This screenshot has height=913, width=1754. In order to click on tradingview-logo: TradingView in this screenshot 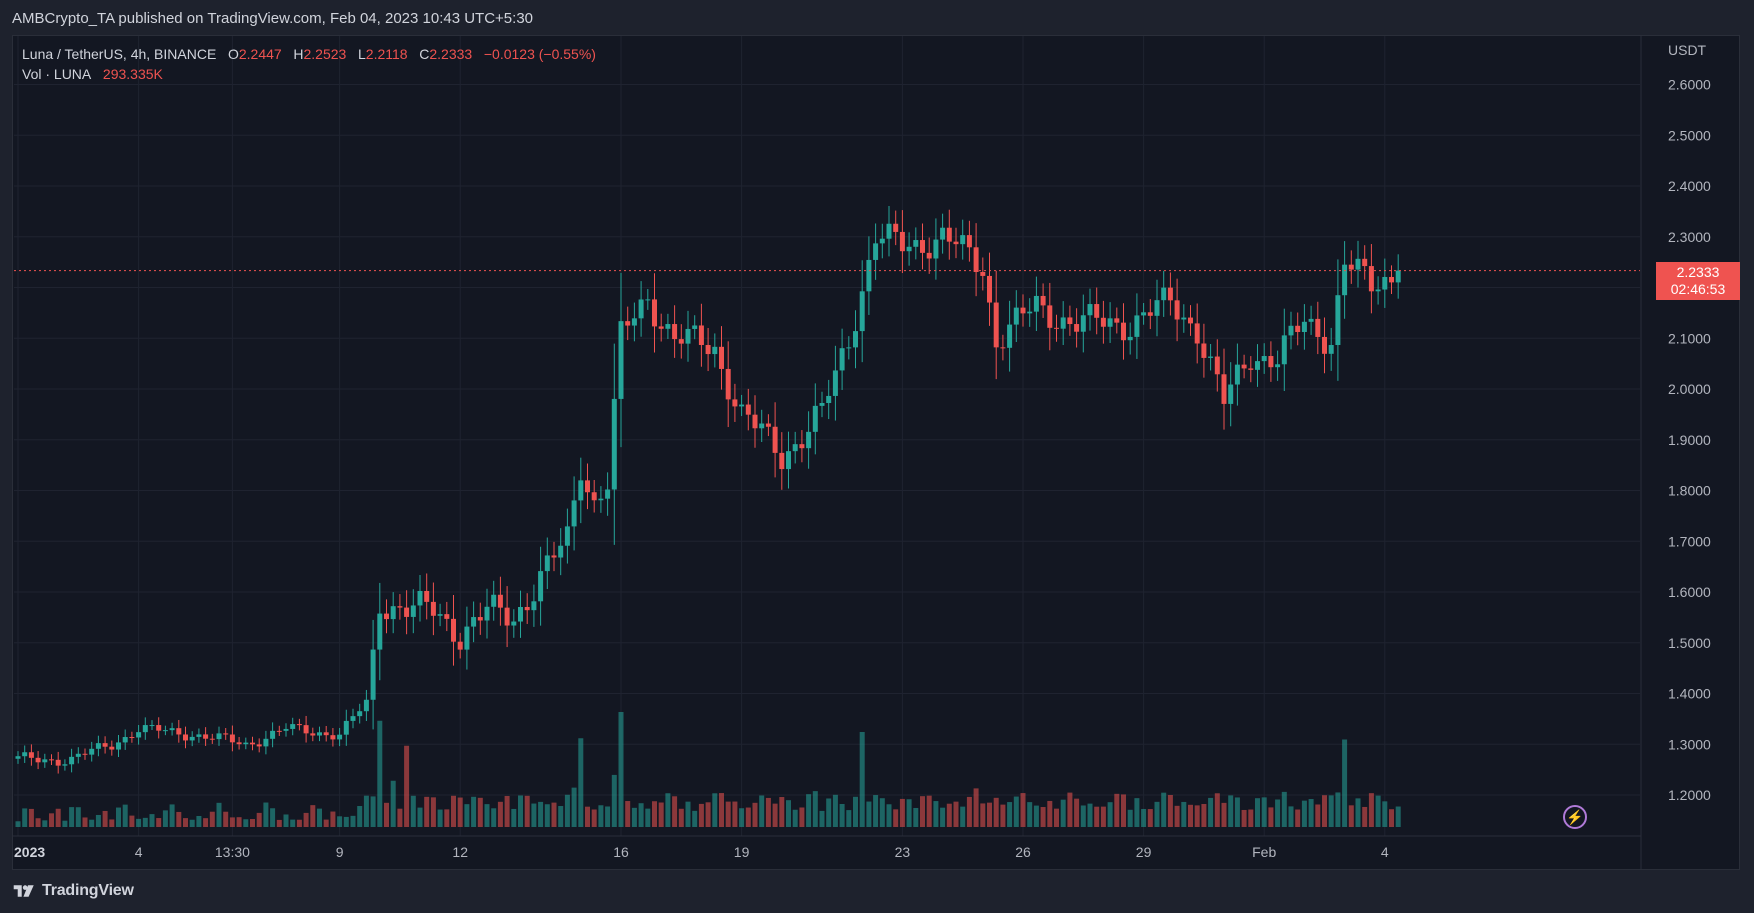, I will do `click(73, 891)`.